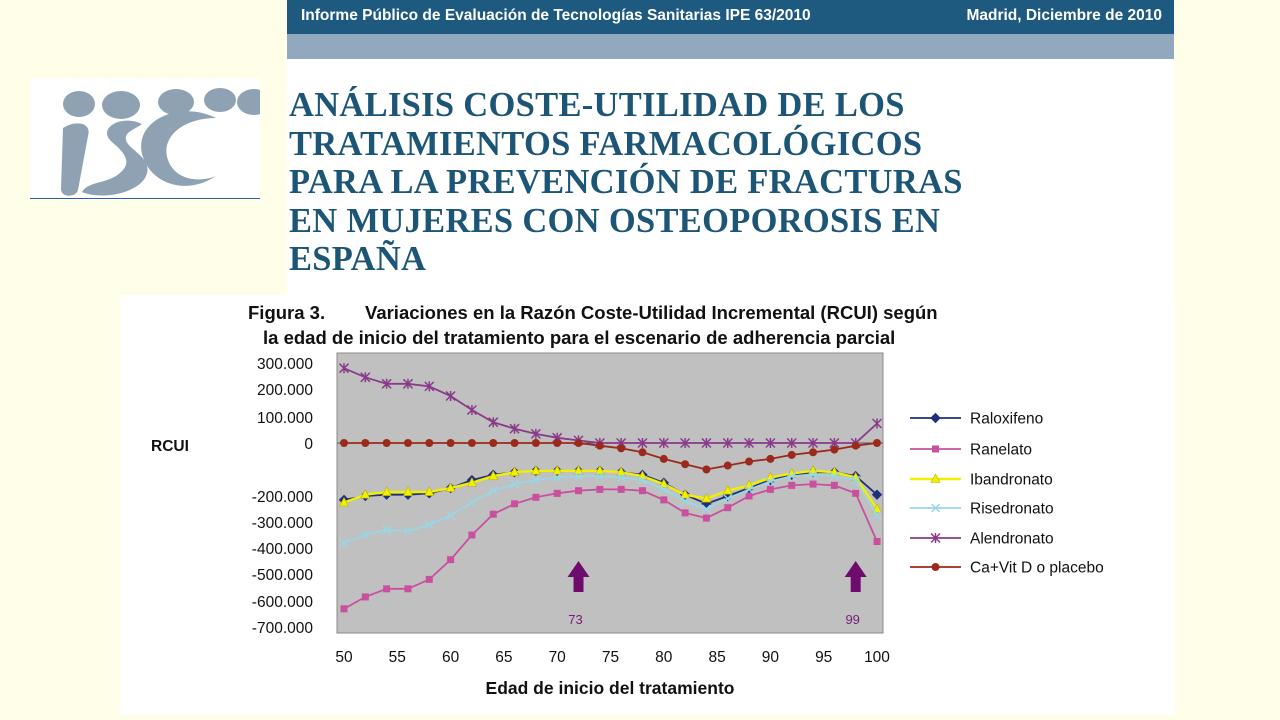 Image resolution: width=1280 pixels, height=720 pixels. Describe the element at coordinates (610, 406) in the screenshot. I see `series-alendronato` at that location.